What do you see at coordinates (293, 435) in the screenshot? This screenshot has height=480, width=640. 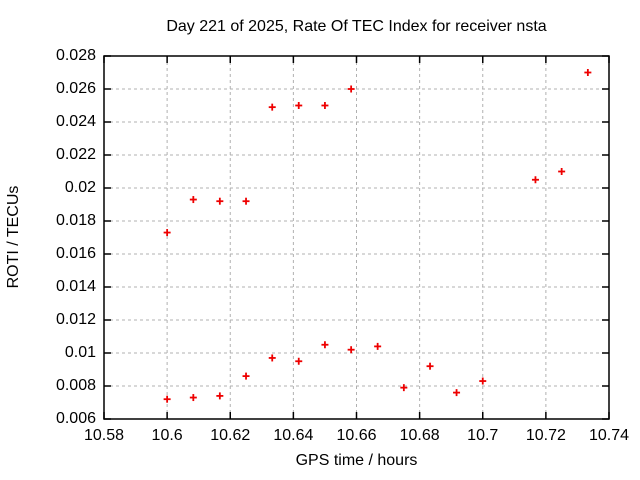 I see `x-tick-label: 10.64` at bounding box center [293, 435].